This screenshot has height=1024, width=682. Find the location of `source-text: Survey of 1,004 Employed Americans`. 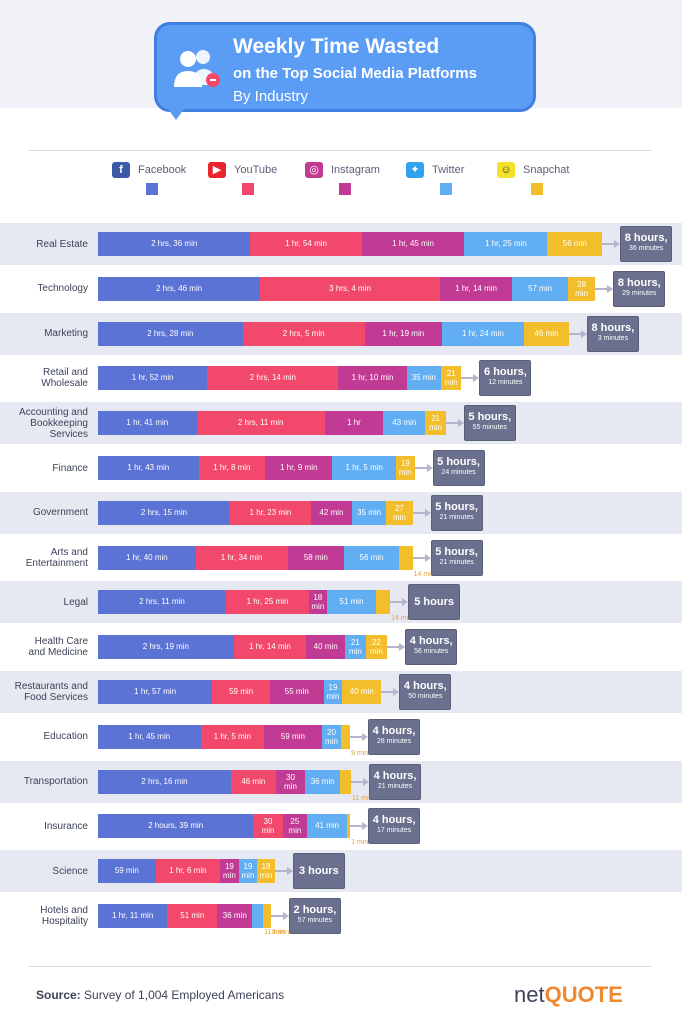

source-text: Survey of 1,004 Employed Americans is located at coordinates (184, 995).